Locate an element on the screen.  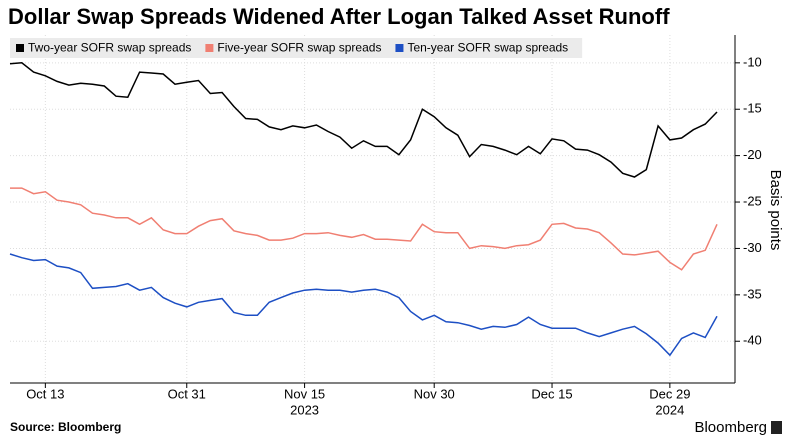
legend-label: Ten-year SOFR swap spreads is located at coordinates (487, 48).